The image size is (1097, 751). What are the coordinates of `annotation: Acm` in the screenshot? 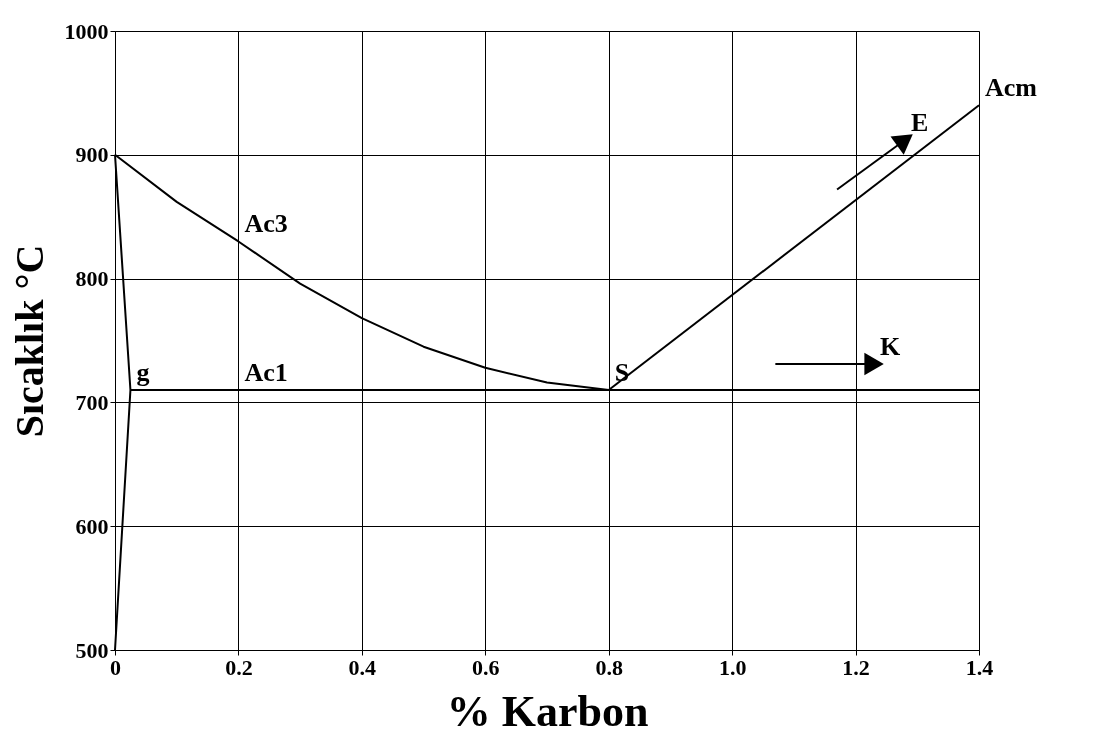 It's located at (1011, 88).